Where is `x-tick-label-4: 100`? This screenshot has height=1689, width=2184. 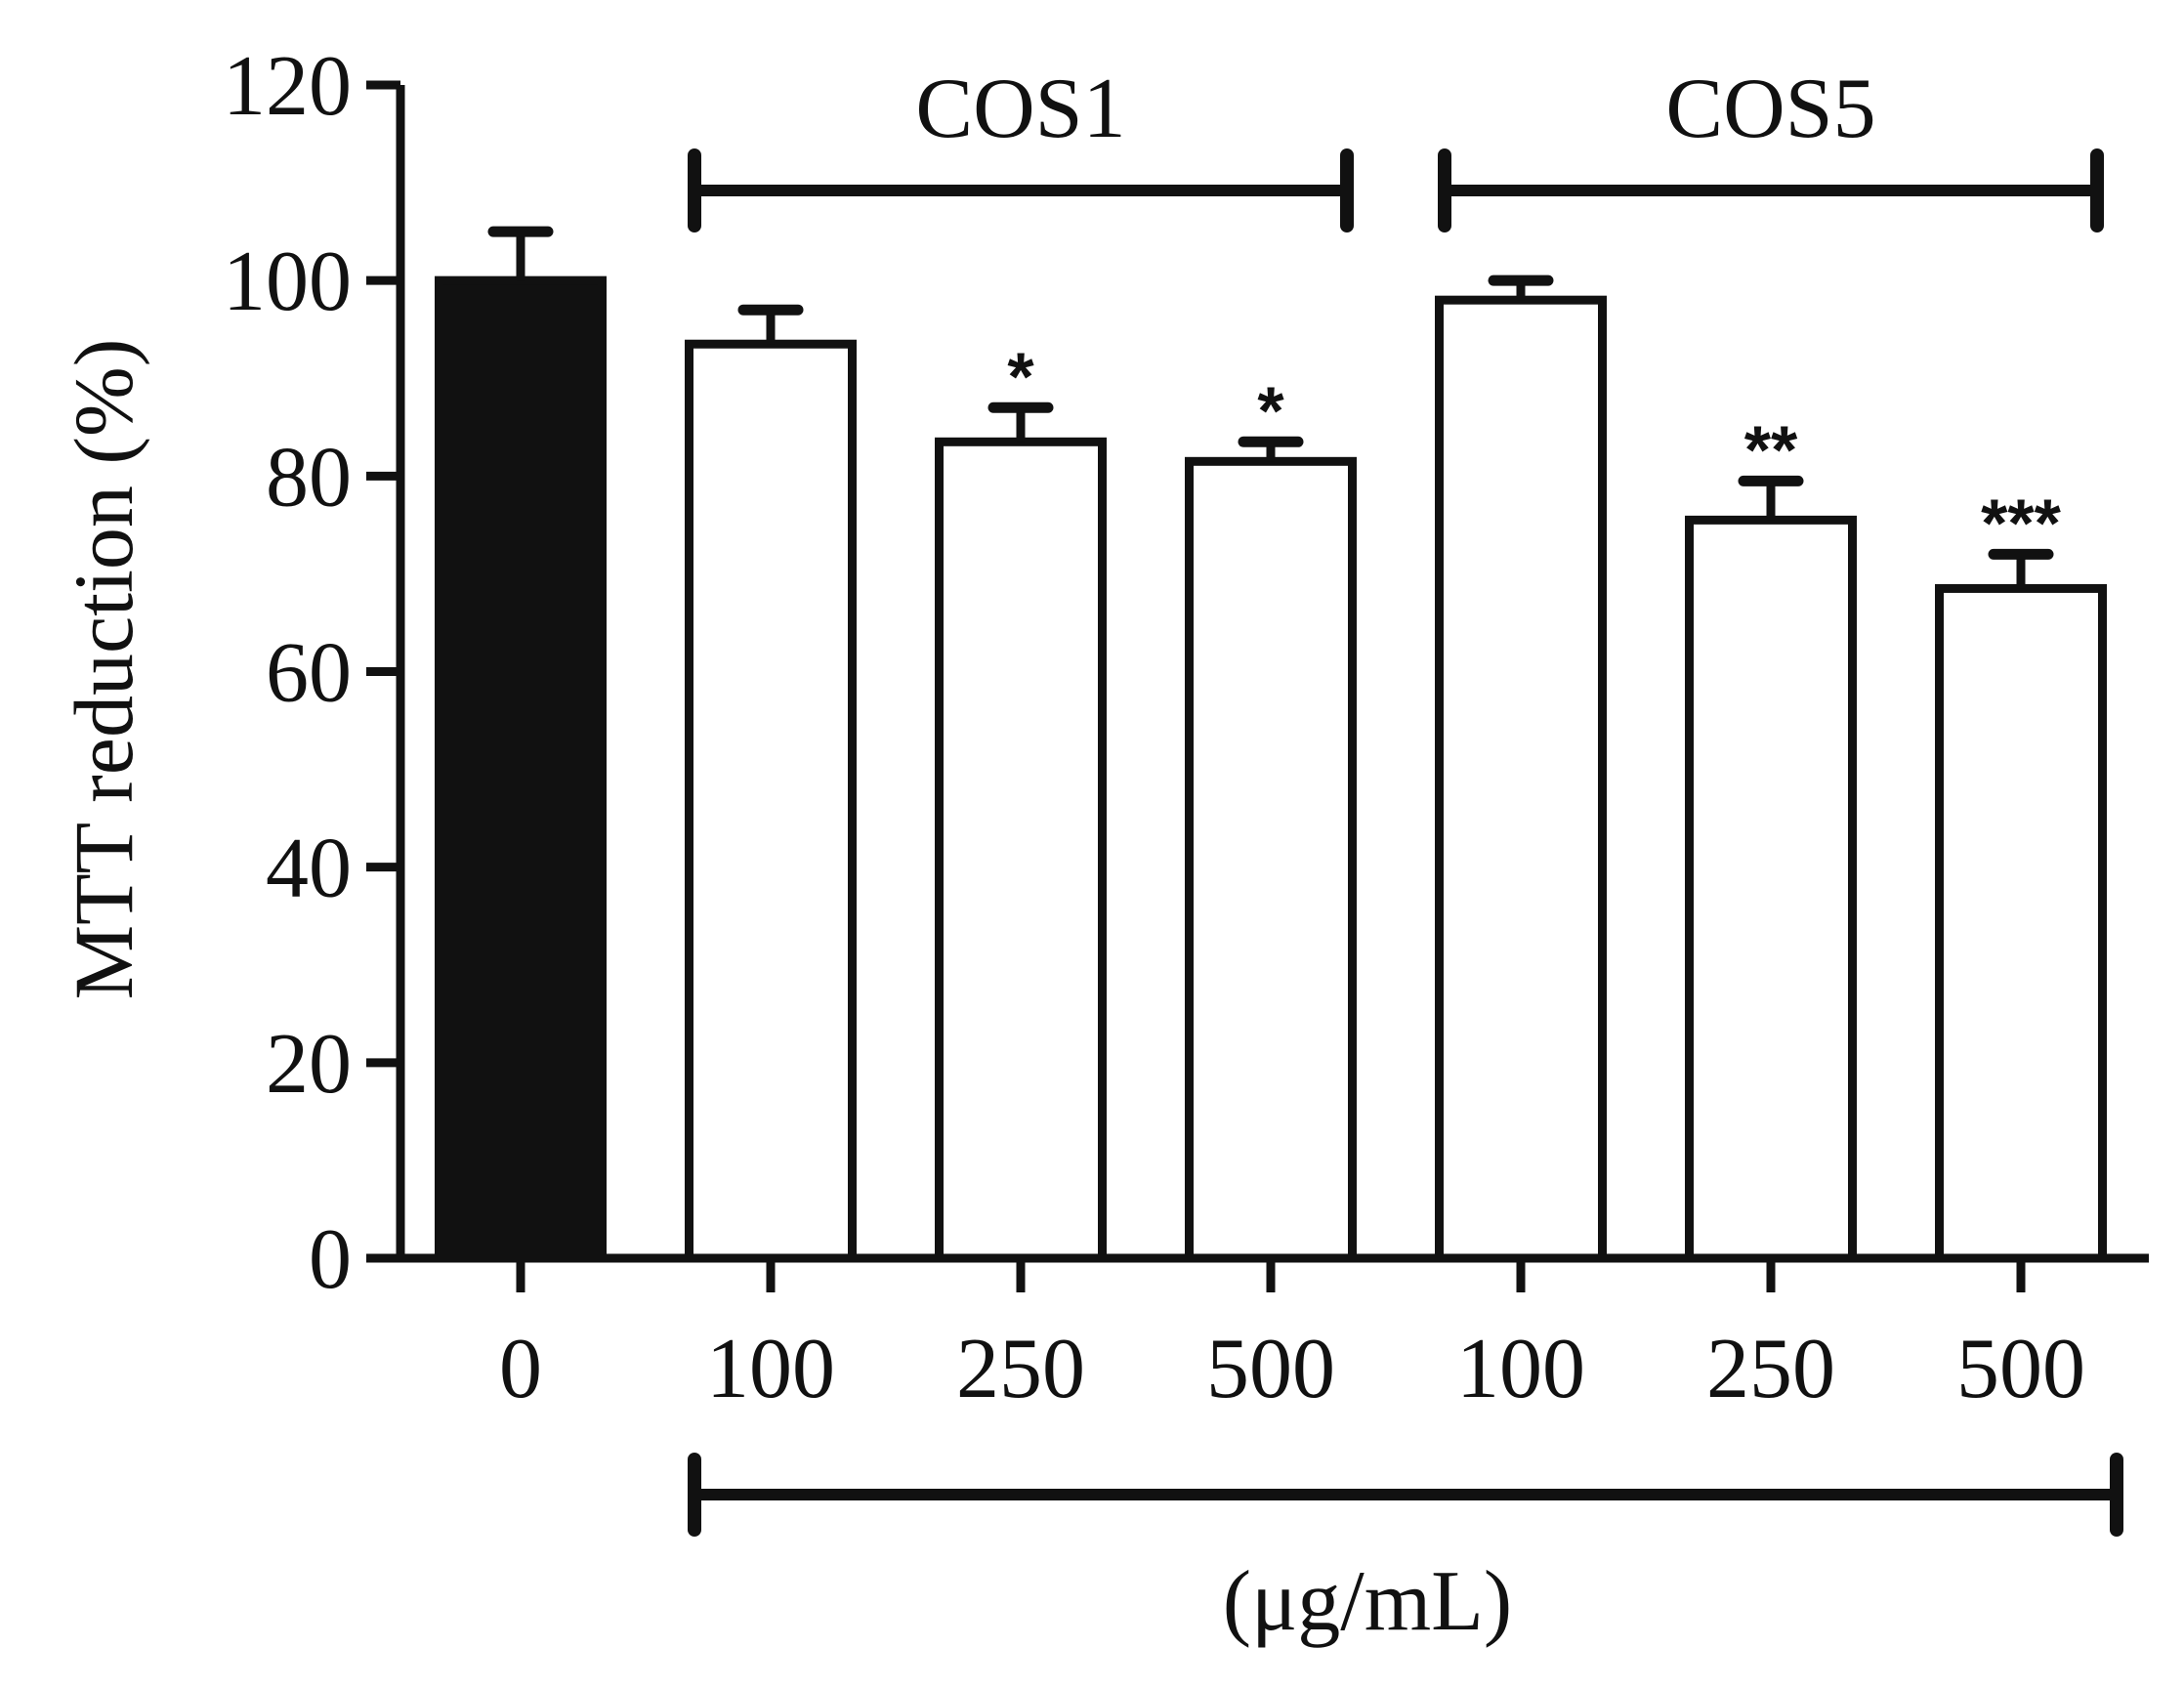
x-tick-label-4: 100 is located at coordinates (1520, 1369).